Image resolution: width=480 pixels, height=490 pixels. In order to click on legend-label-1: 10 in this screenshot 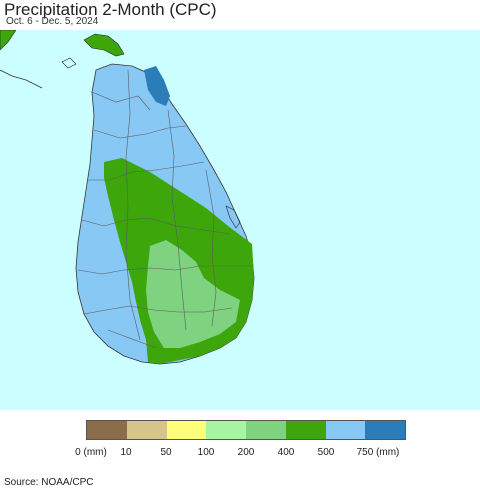, I will do `click(126, 452)`.